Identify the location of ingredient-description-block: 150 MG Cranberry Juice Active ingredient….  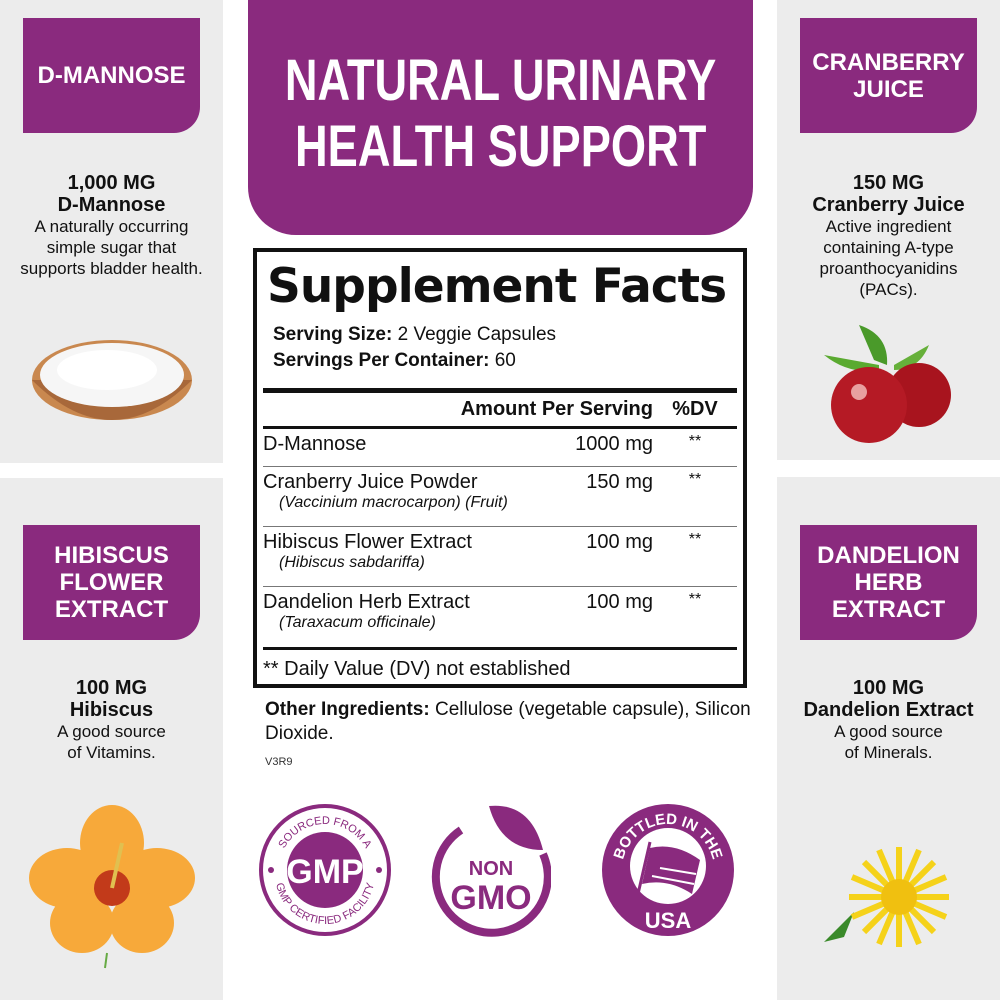
(888, 236).